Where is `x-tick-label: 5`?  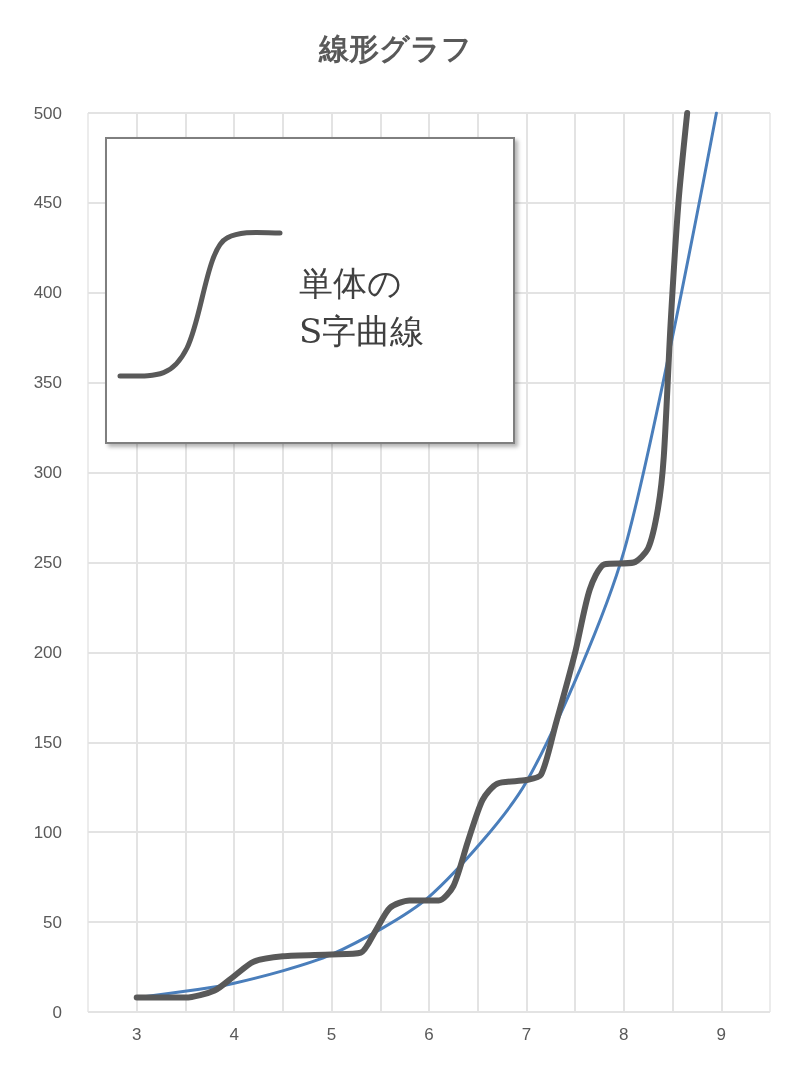
x-tick-label: 5 is located at coordinates (331, 1034).